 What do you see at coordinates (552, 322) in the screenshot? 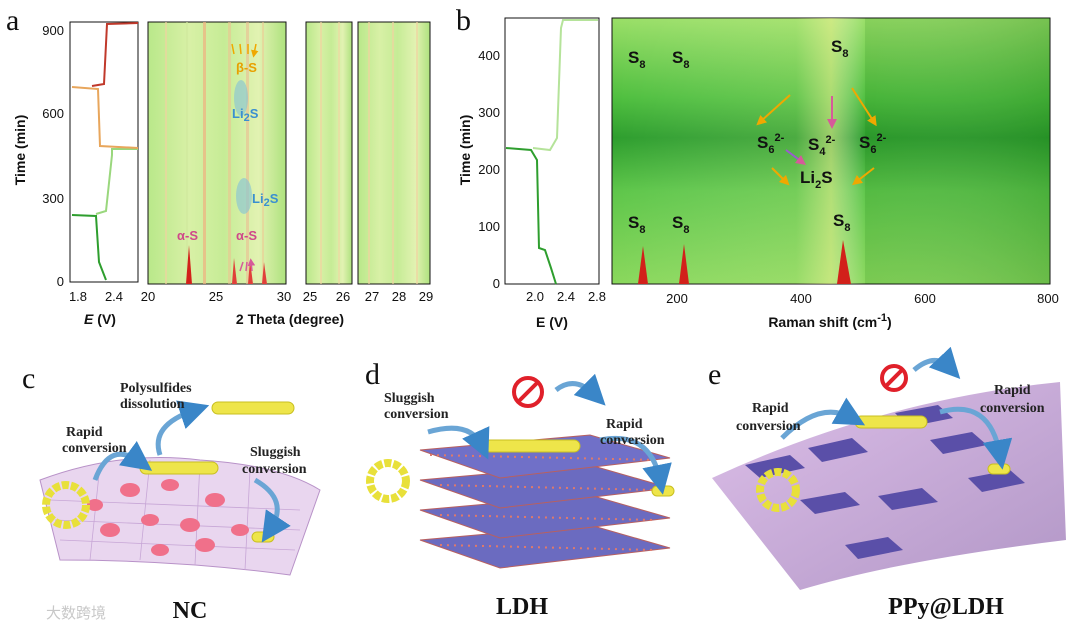
I see `panel-b-e-xlabel: E (V)` at bounding box center [552, 322].